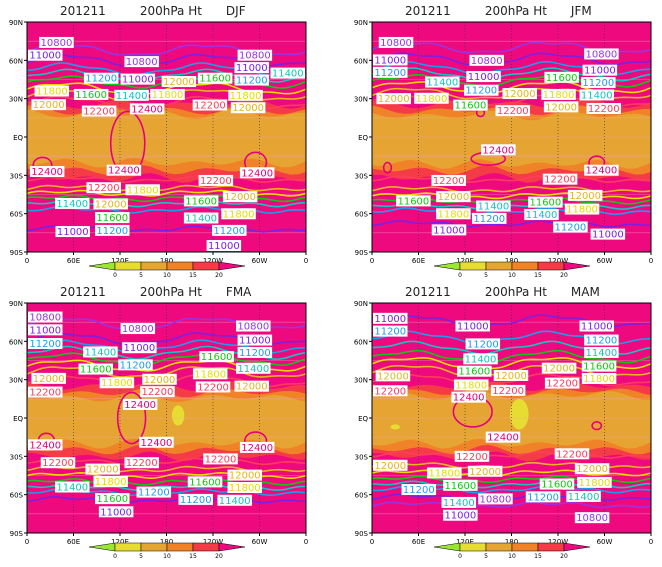  Describe the element at coordinates (166, 542) in the screenshot. I see `lon-tick-label: 180` at that location.